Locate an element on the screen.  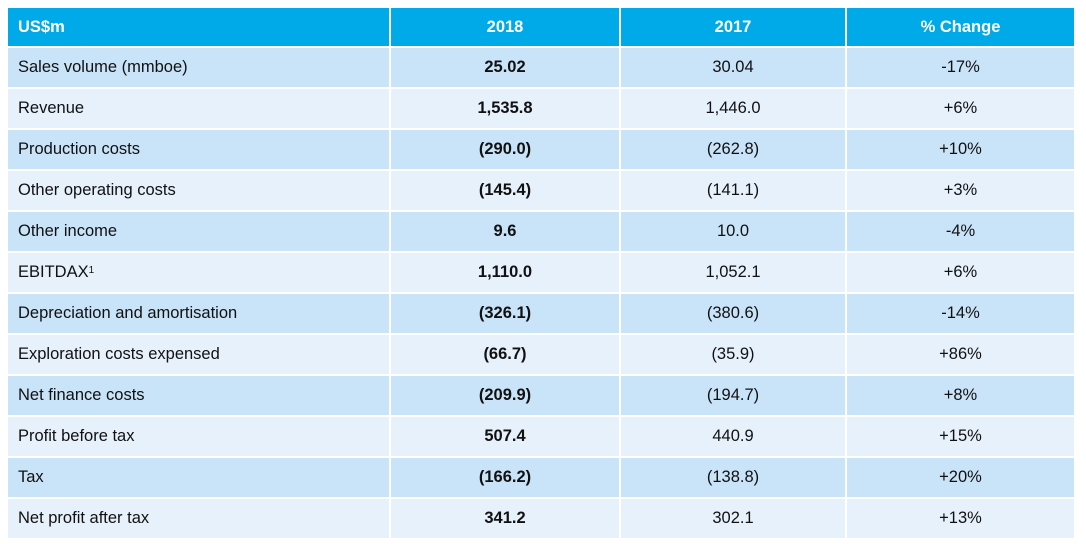
row-label-cell: Depreciation and amortisation is located at coordinates (198, 313).